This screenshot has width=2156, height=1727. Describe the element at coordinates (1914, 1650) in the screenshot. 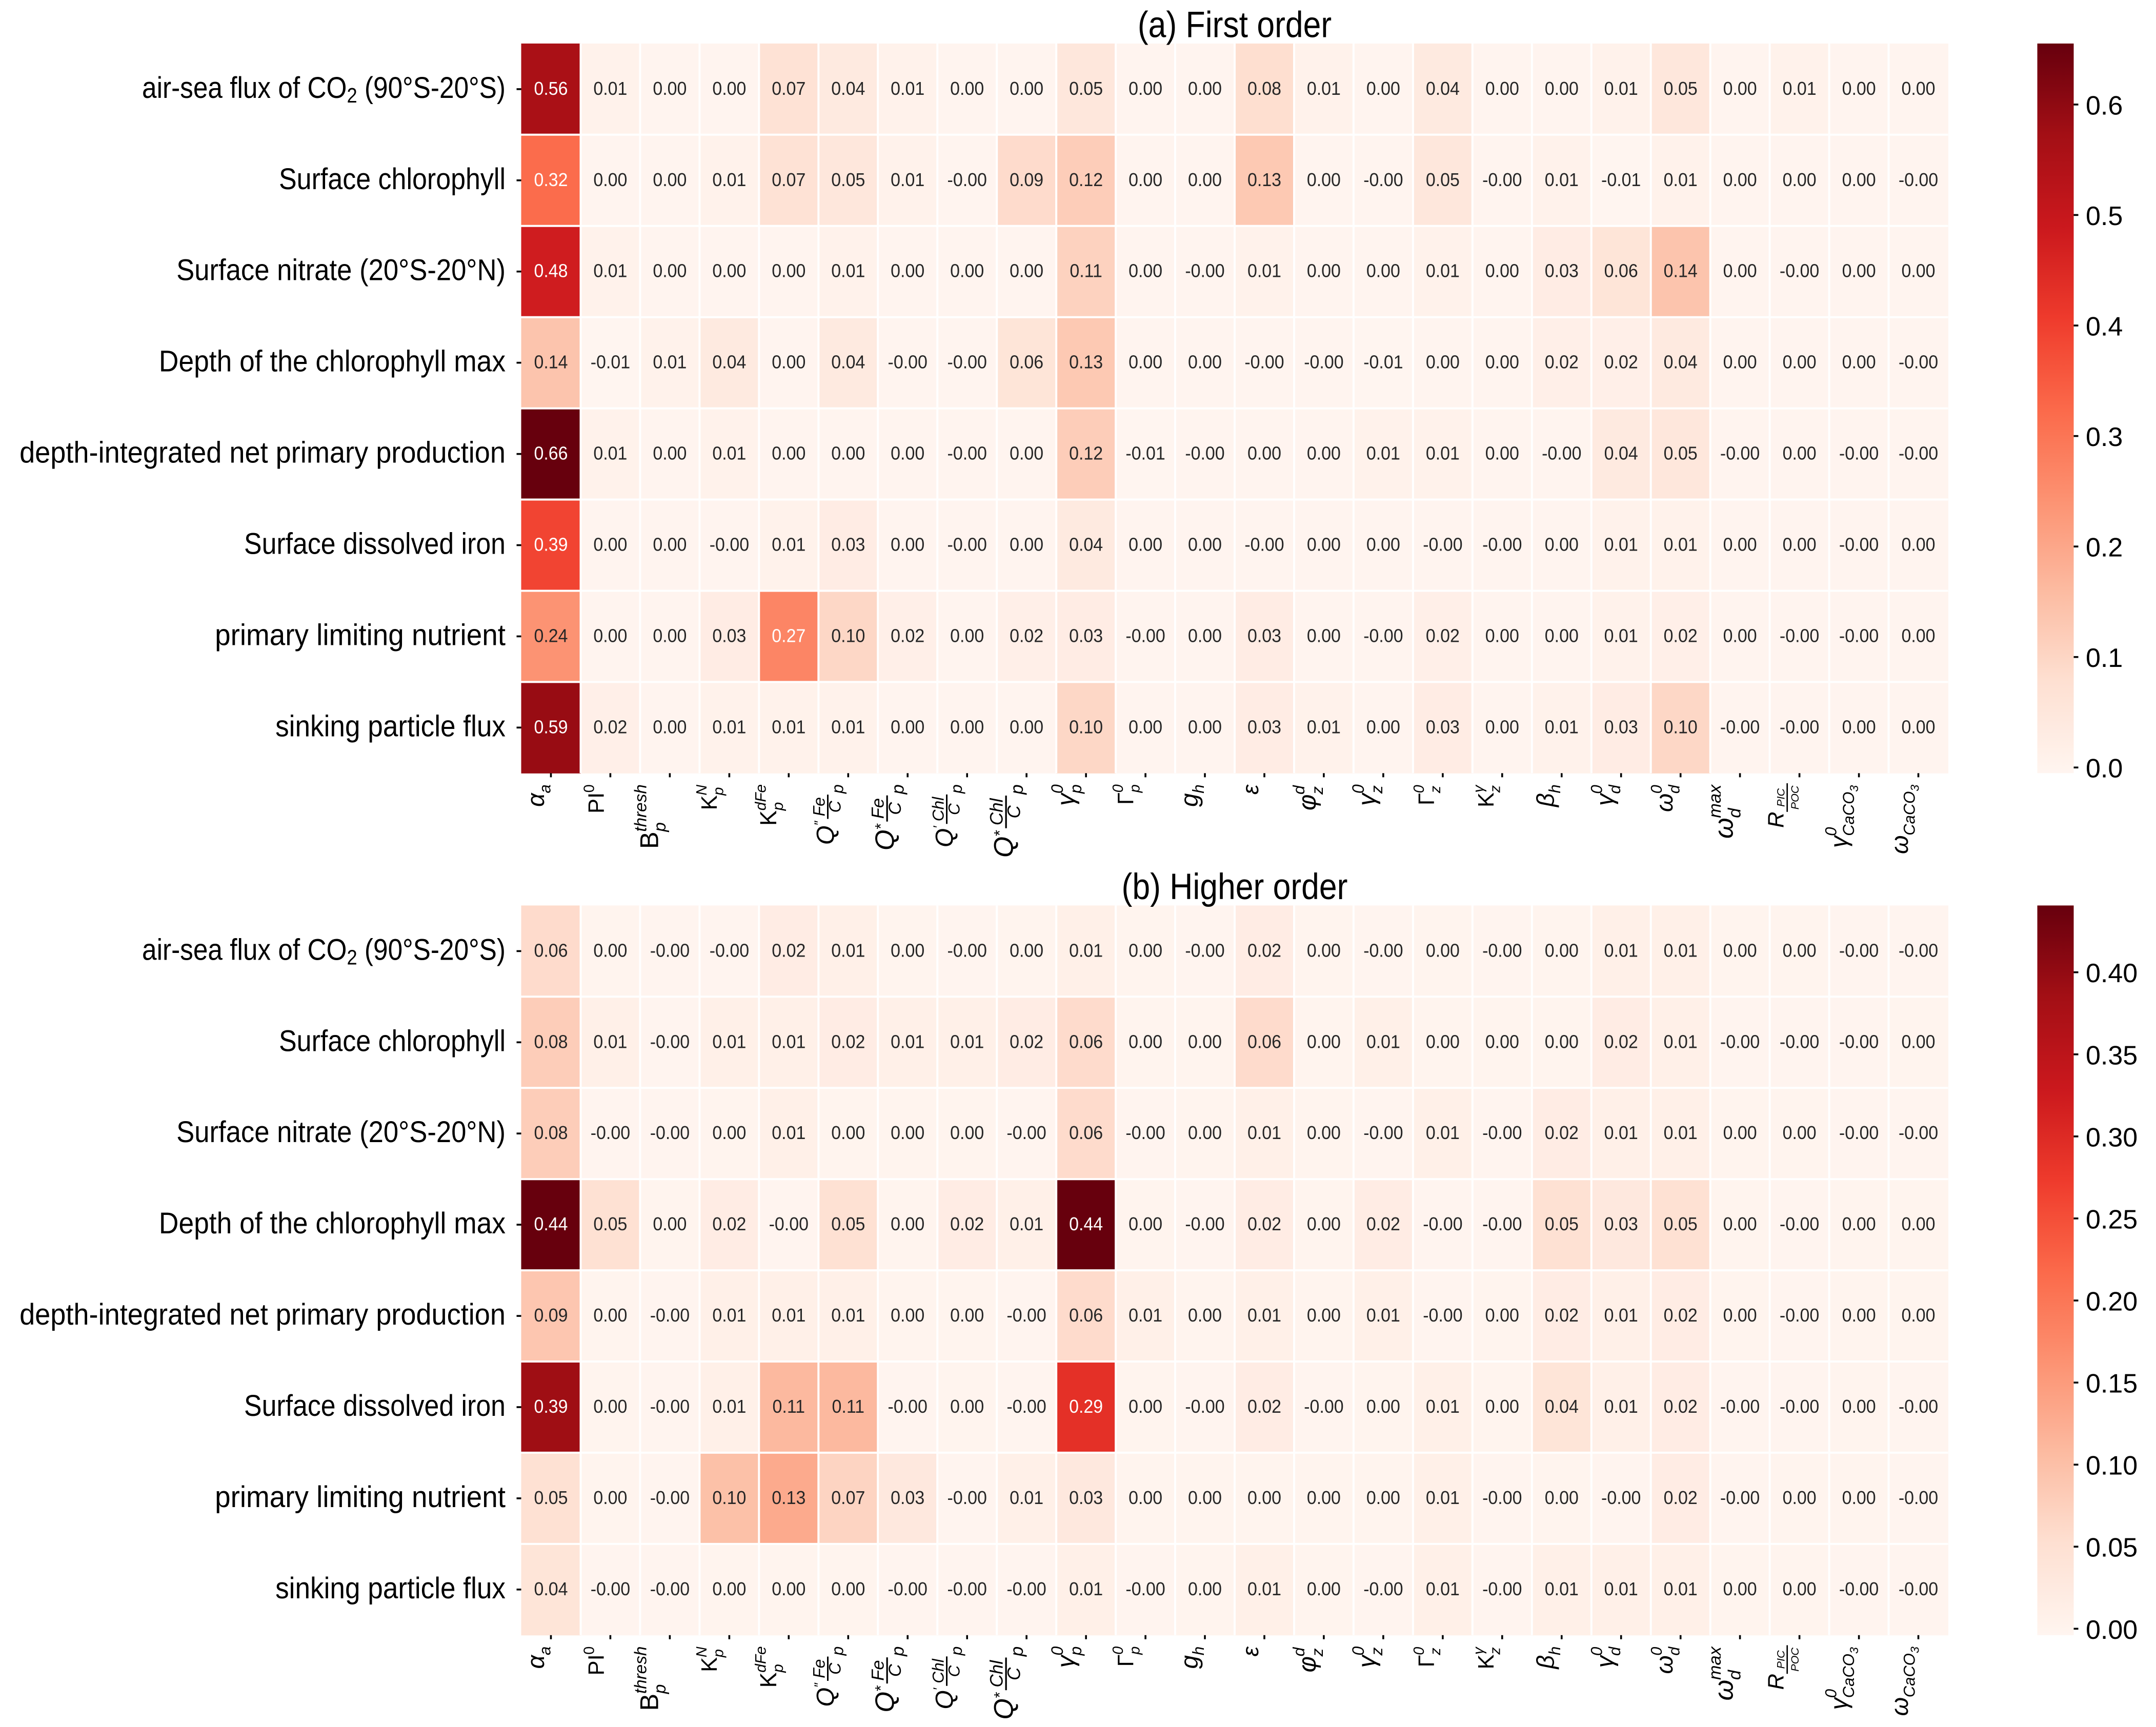

I see `svg-text: 3` at that location.